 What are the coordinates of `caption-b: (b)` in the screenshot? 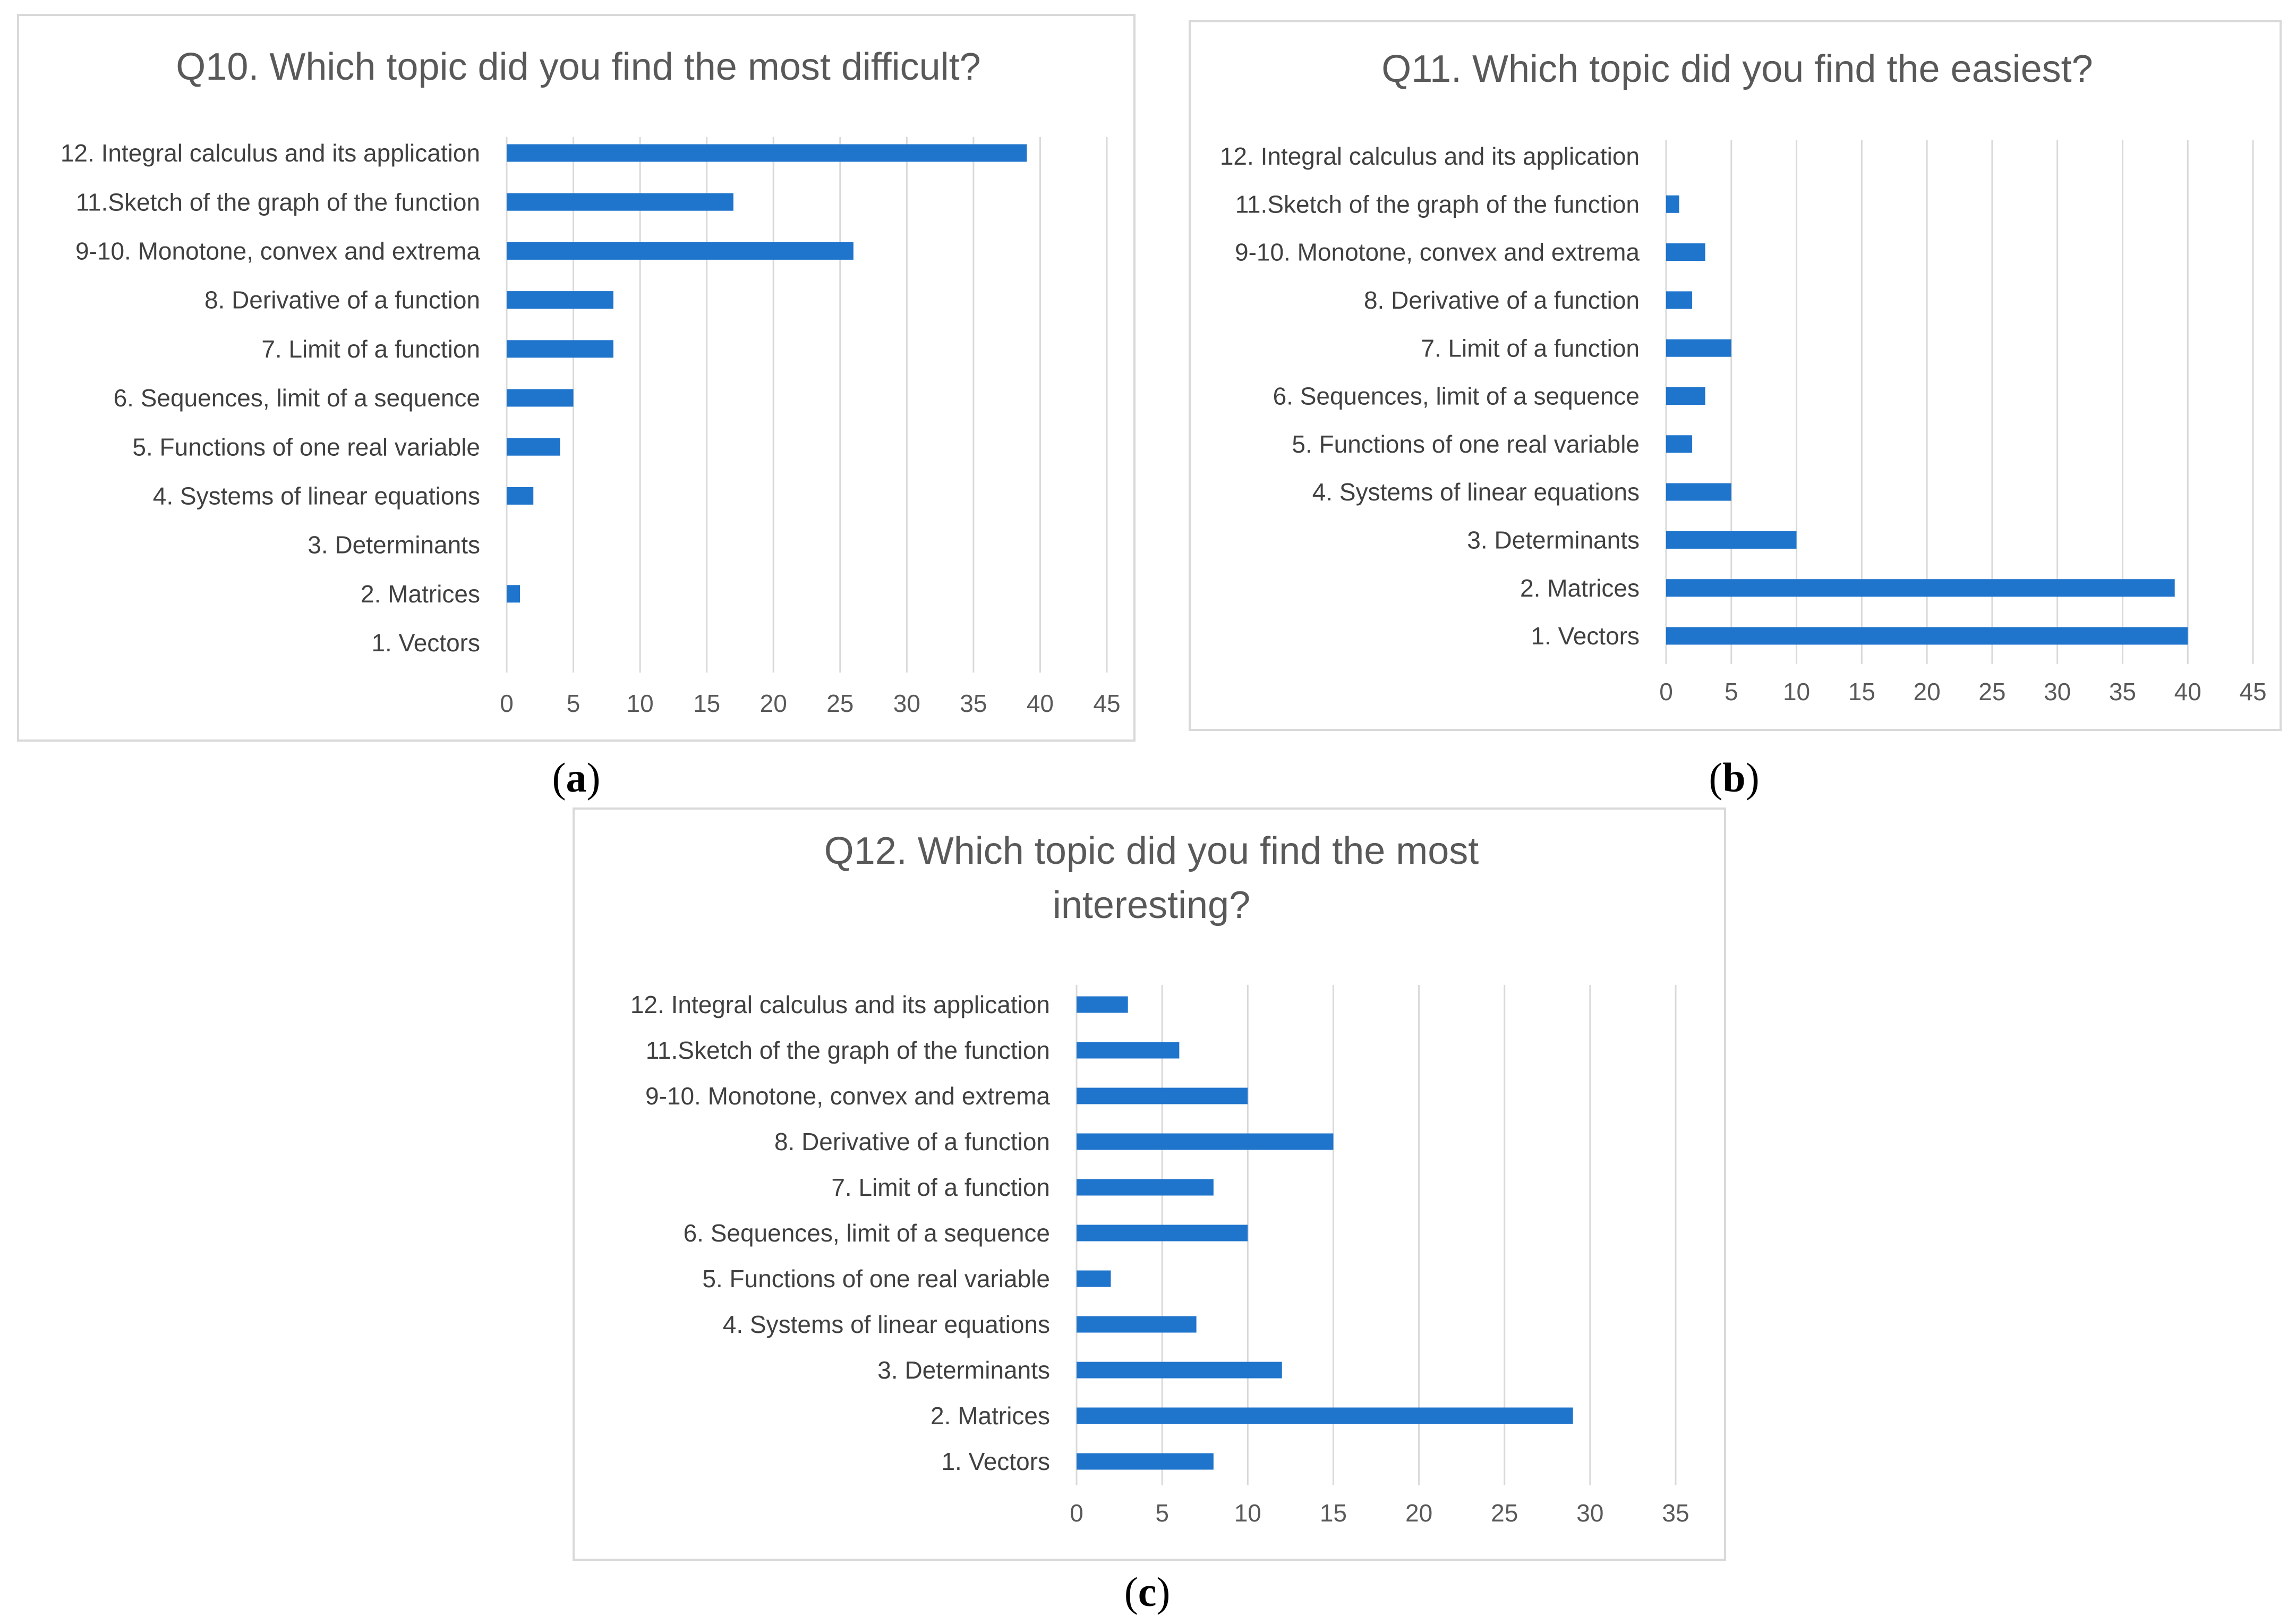 It's located at (1735, 777).